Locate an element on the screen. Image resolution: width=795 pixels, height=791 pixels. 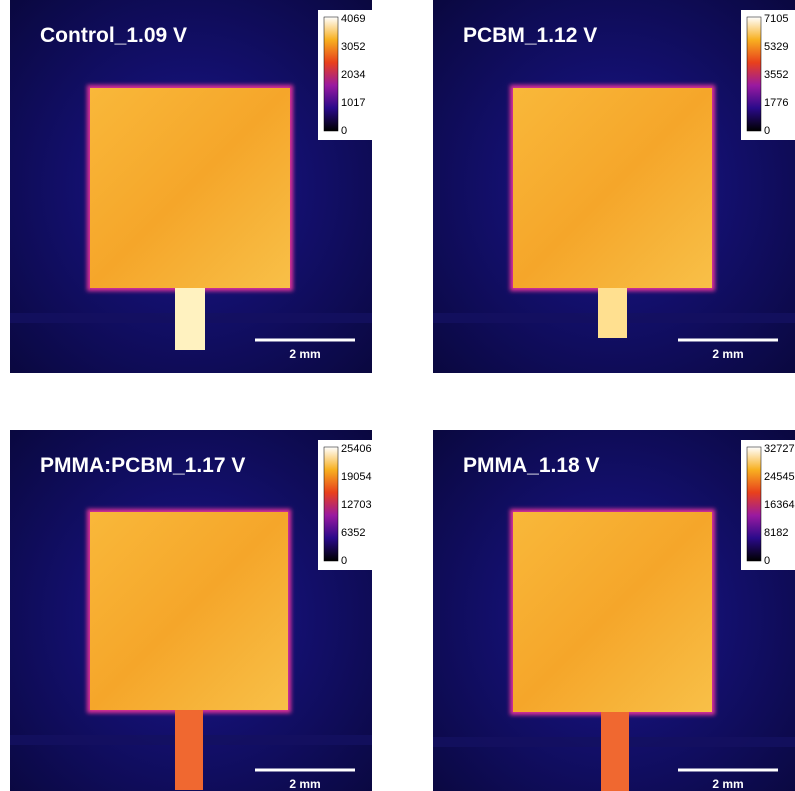
colorbar-tick-label: 7105 is located at coordinates (776, 19).